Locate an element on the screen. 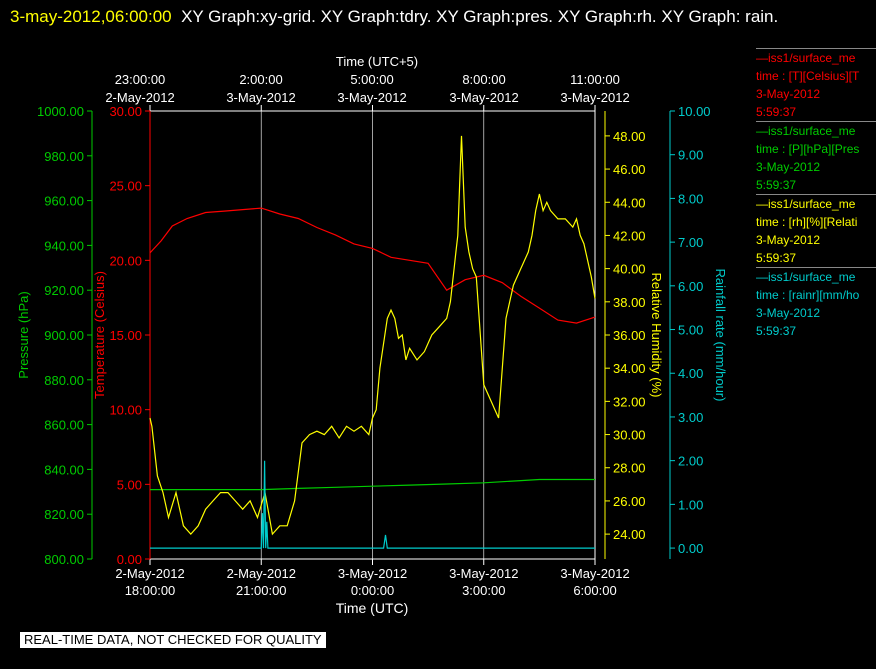 This screenshot has height=669, width=876. tdry-tick-label: 5.00 is located at coordinates (129, 484).